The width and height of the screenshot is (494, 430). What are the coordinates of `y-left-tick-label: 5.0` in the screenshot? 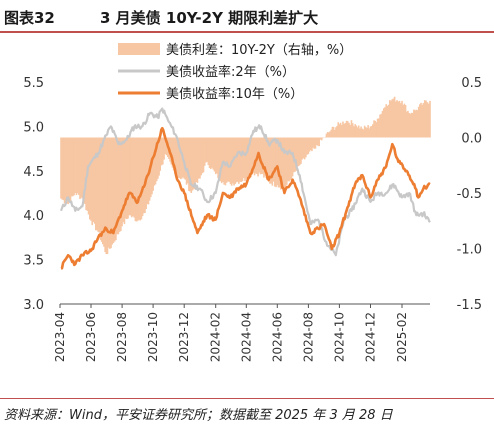 It's located at (33, 127).